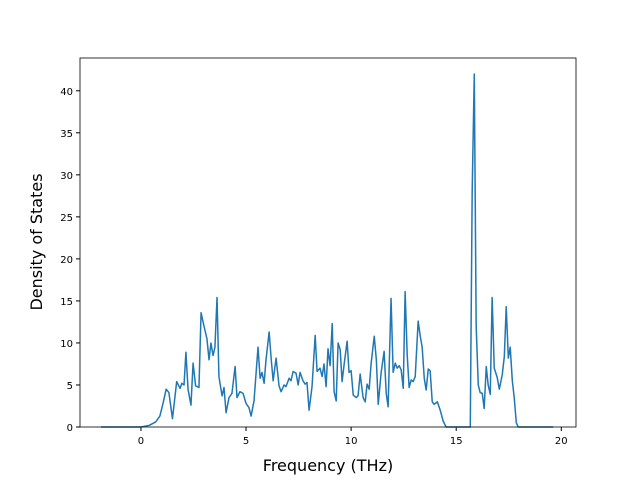 This screenshot has height=480, width=640. What do you see at coordinates (456, 441) in the screenshot?
I see `x-tick-label: 15` at bounding box center [456, 441].